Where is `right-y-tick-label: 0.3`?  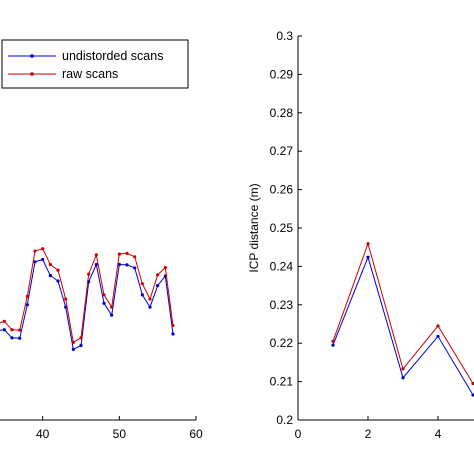 right-y-tick-label: 0.3 is located at coordinates (284, 36).